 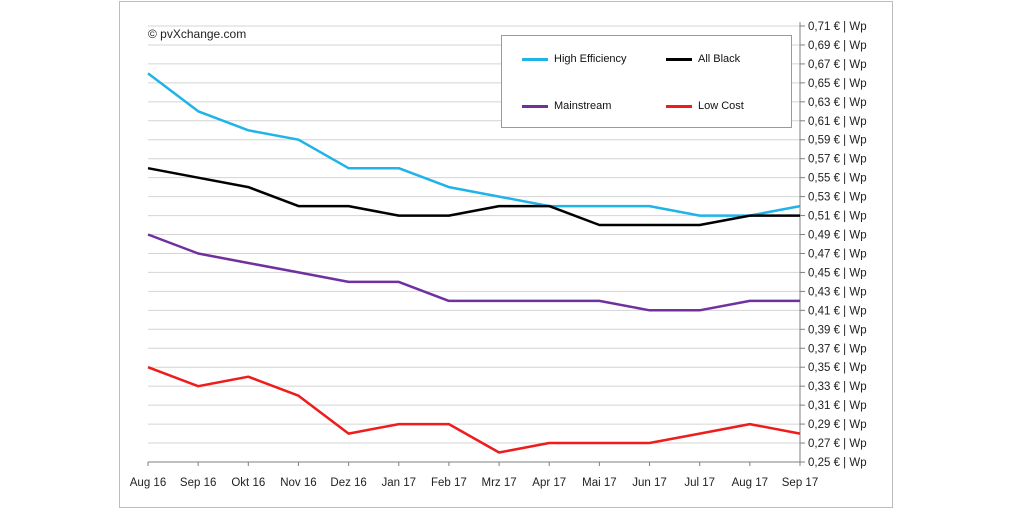 What do you see at coordinates (837, 65) in the screenshot?
I see `y-tick-label: 0,67 € | Wp` at bounding box center [837, 65].